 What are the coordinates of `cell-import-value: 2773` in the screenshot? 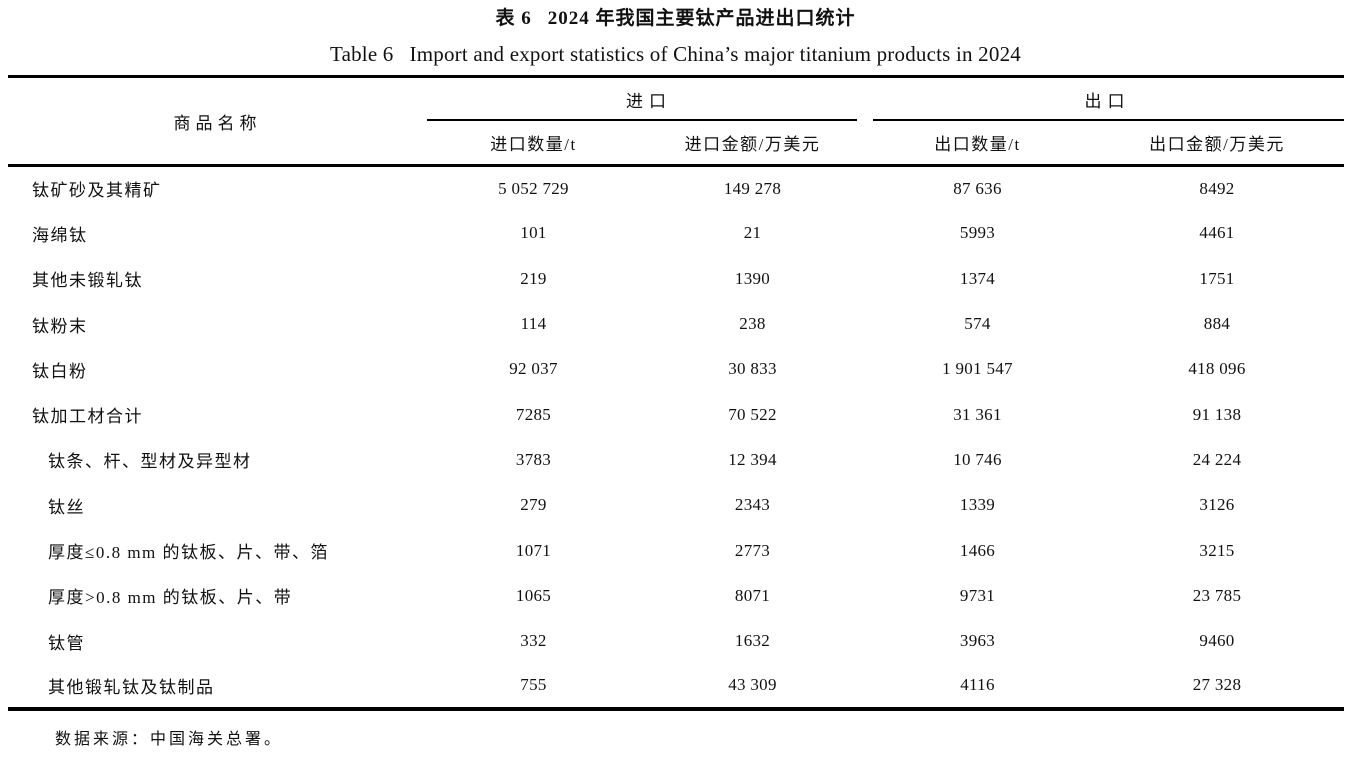 It's located at (752, 550).